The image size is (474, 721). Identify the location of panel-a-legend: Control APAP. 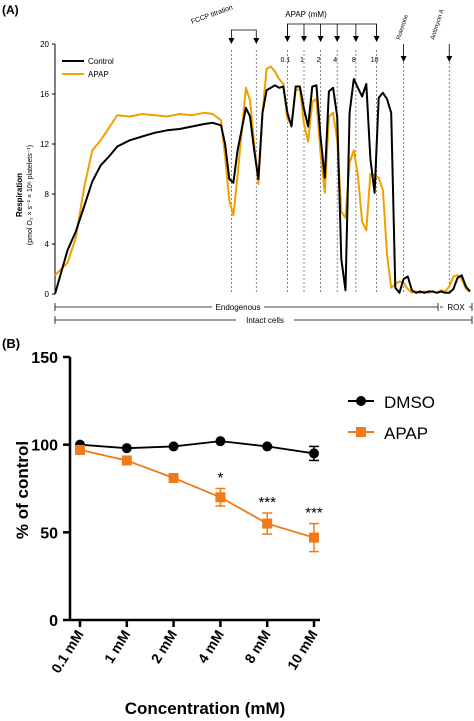
(88, 68).